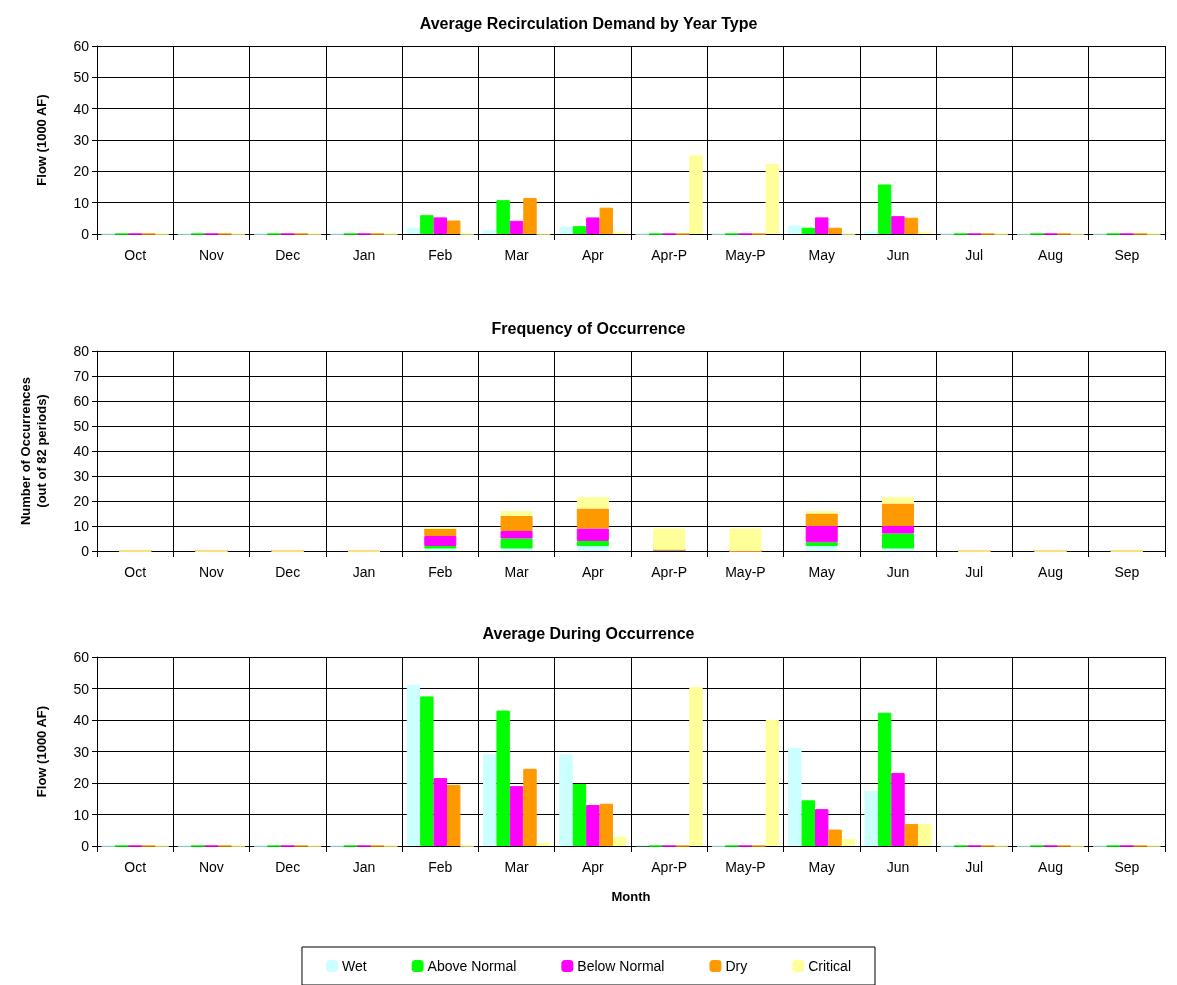  What do you see at coordinates (621, 966) in the screenshot?
I see `legend-label: Below Normal` at bounding box center [621, 966].